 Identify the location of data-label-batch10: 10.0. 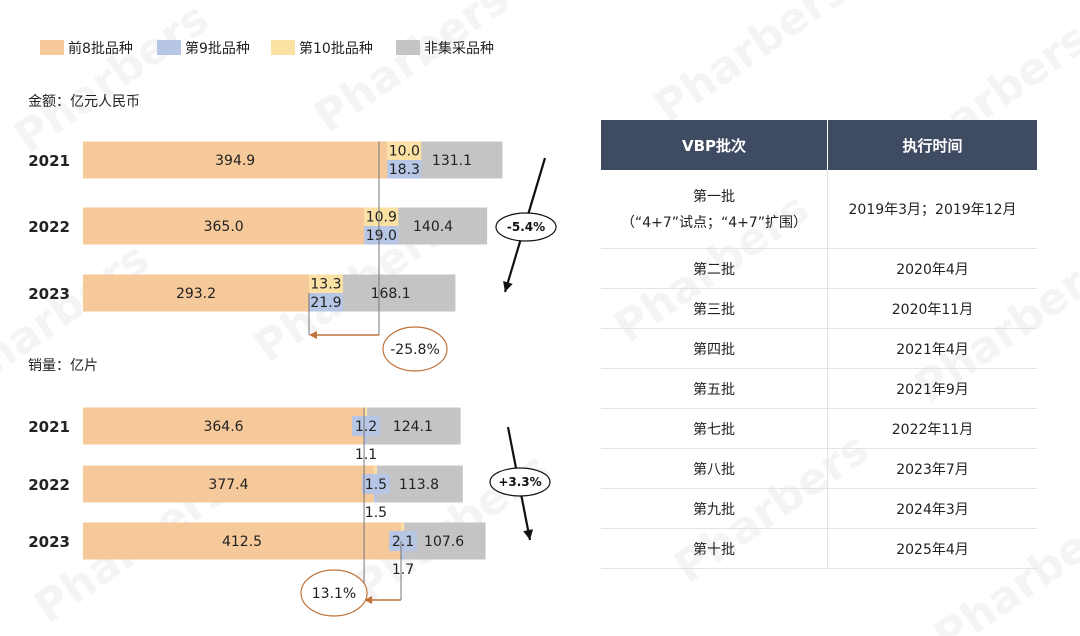
(404, 152).